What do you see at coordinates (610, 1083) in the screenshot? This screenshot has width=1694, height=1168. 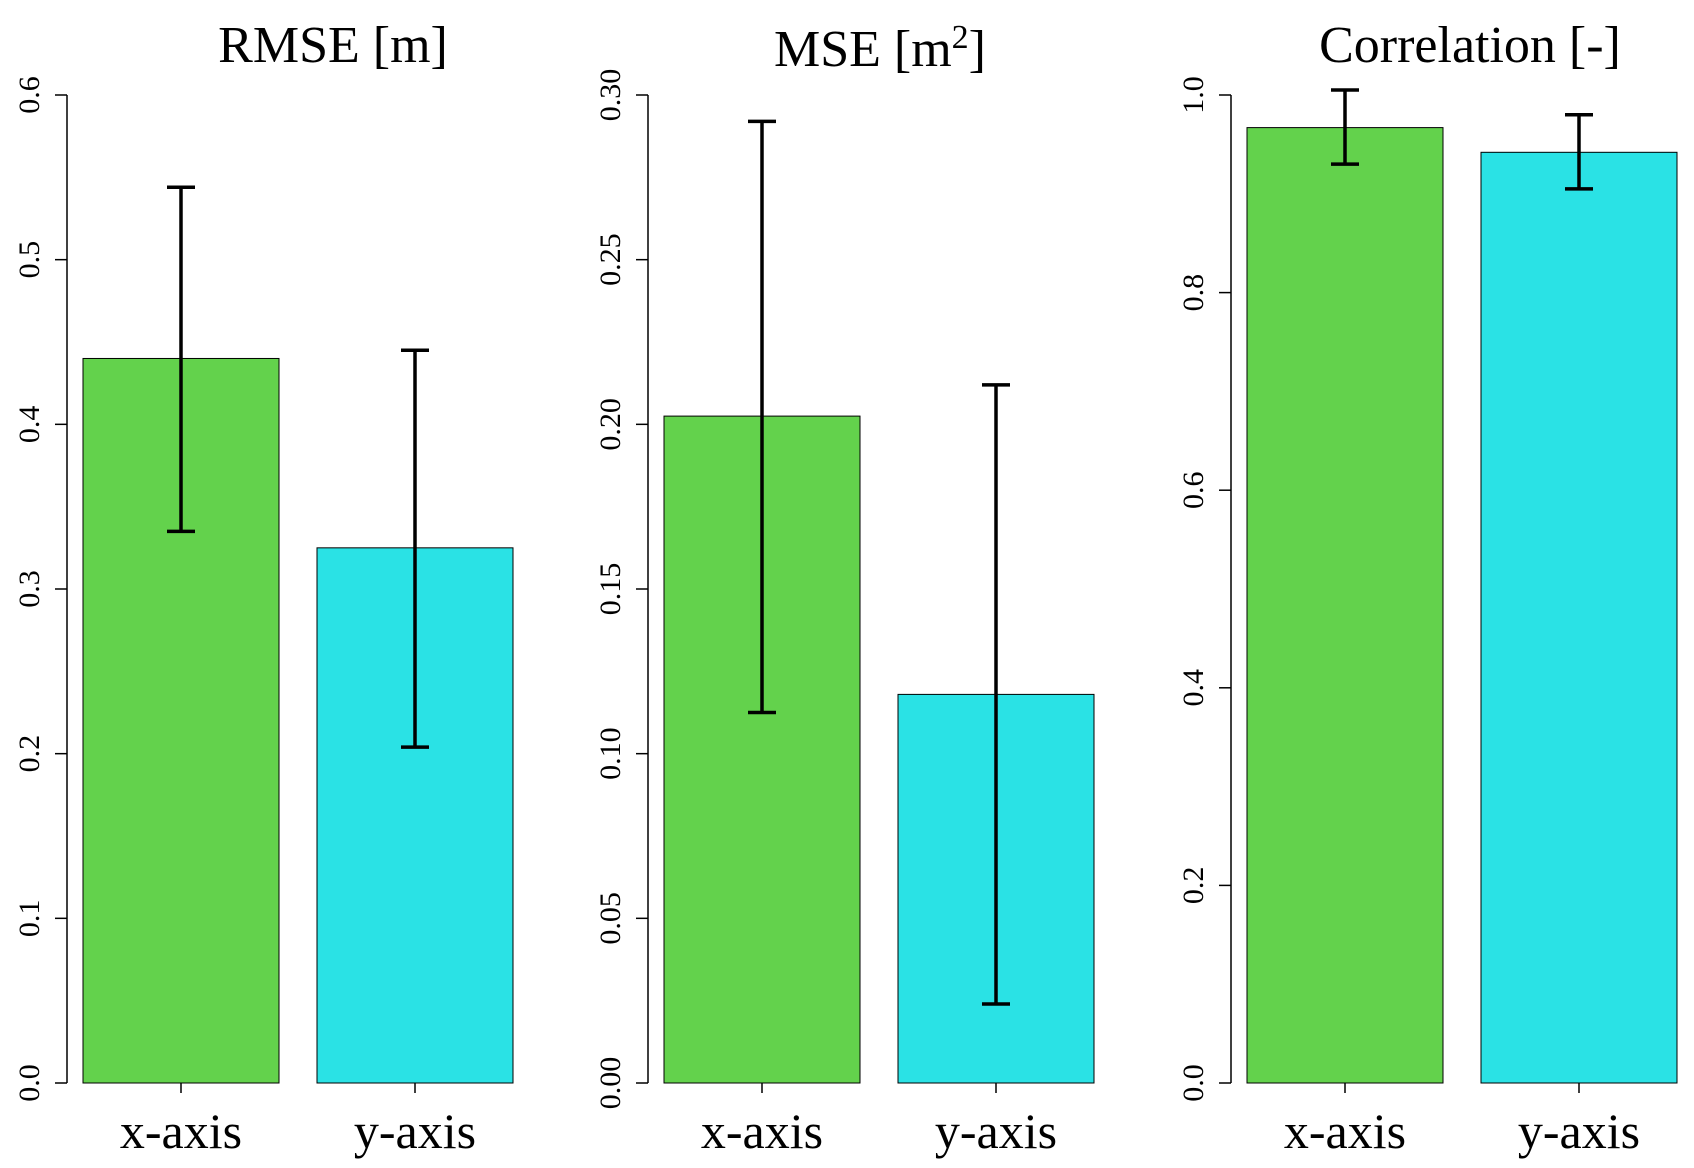 I see `y-tick-label: 0.00` at bounding box center [610, 1083].